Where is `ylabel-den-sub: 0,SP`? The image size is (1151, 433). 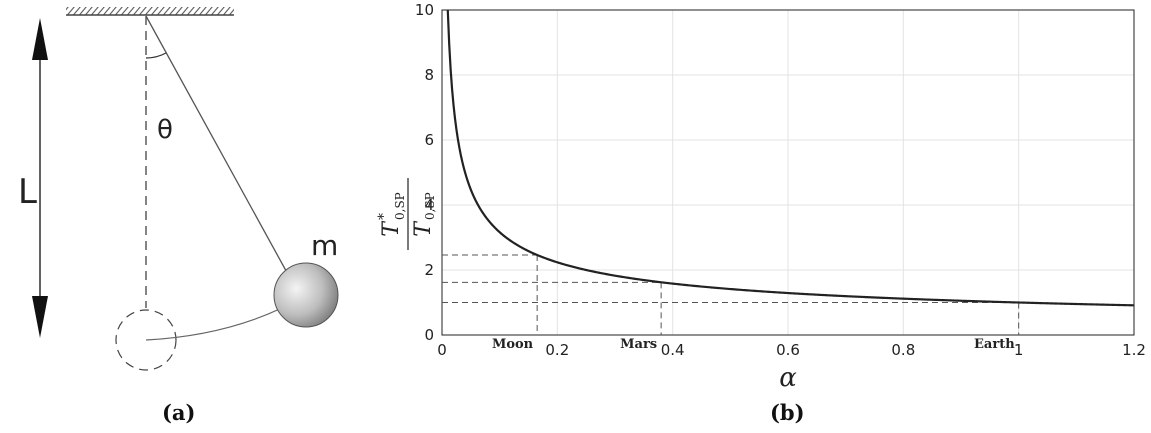 ylabel-den-sub: 0,SP is located at coordinates (430, 206).